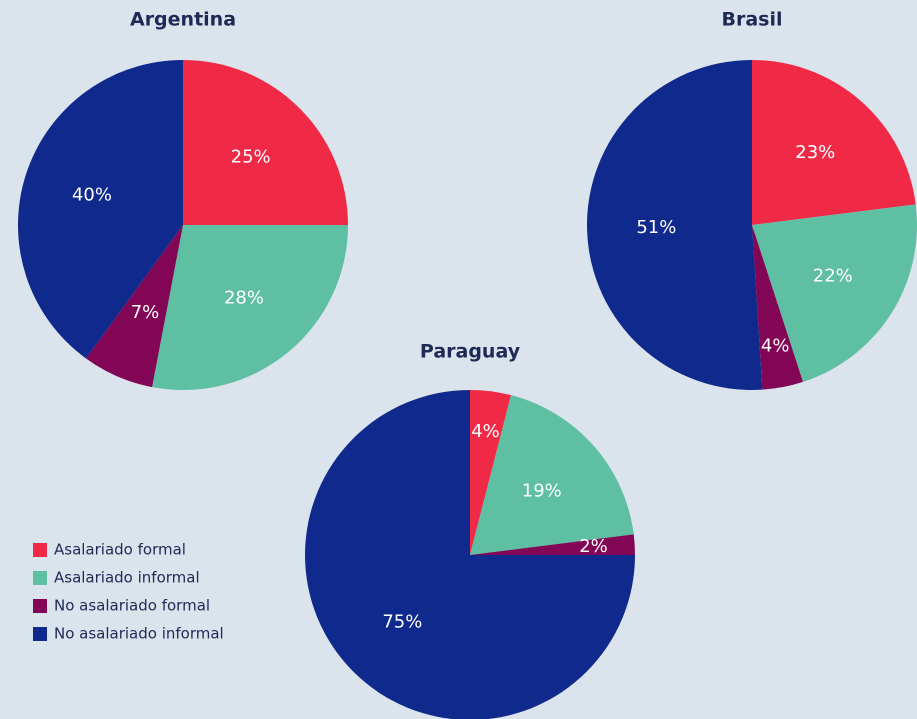 The image size is (917, 719). What do you see at coordinates (92, 194) in the screenshot?
I see `slice-label: 40%` at bounding box center [92, 194].